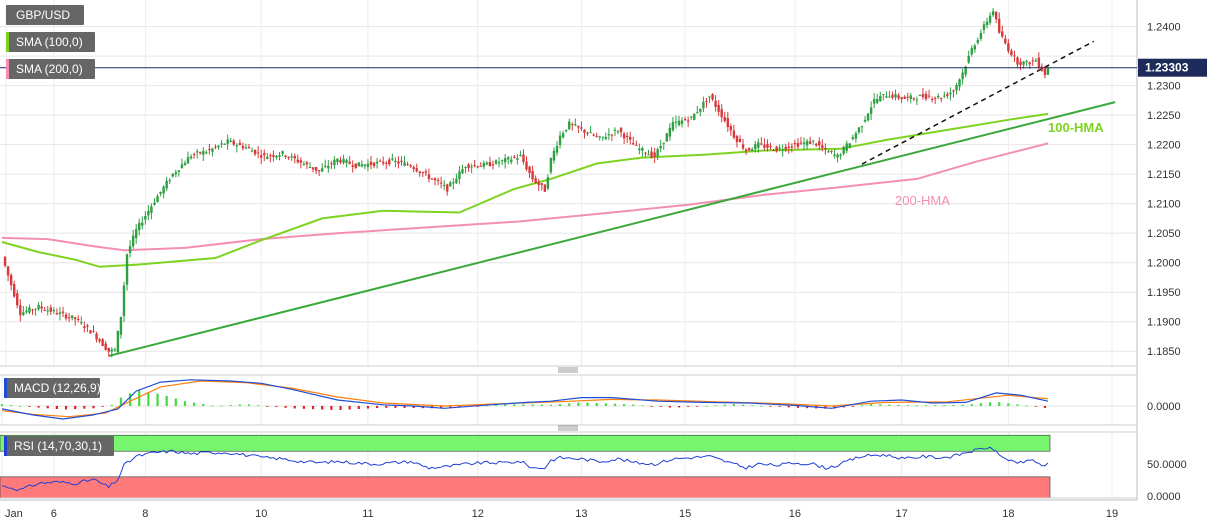  I want to click on price-tick-label: 1.1850, so click(1164, 352).